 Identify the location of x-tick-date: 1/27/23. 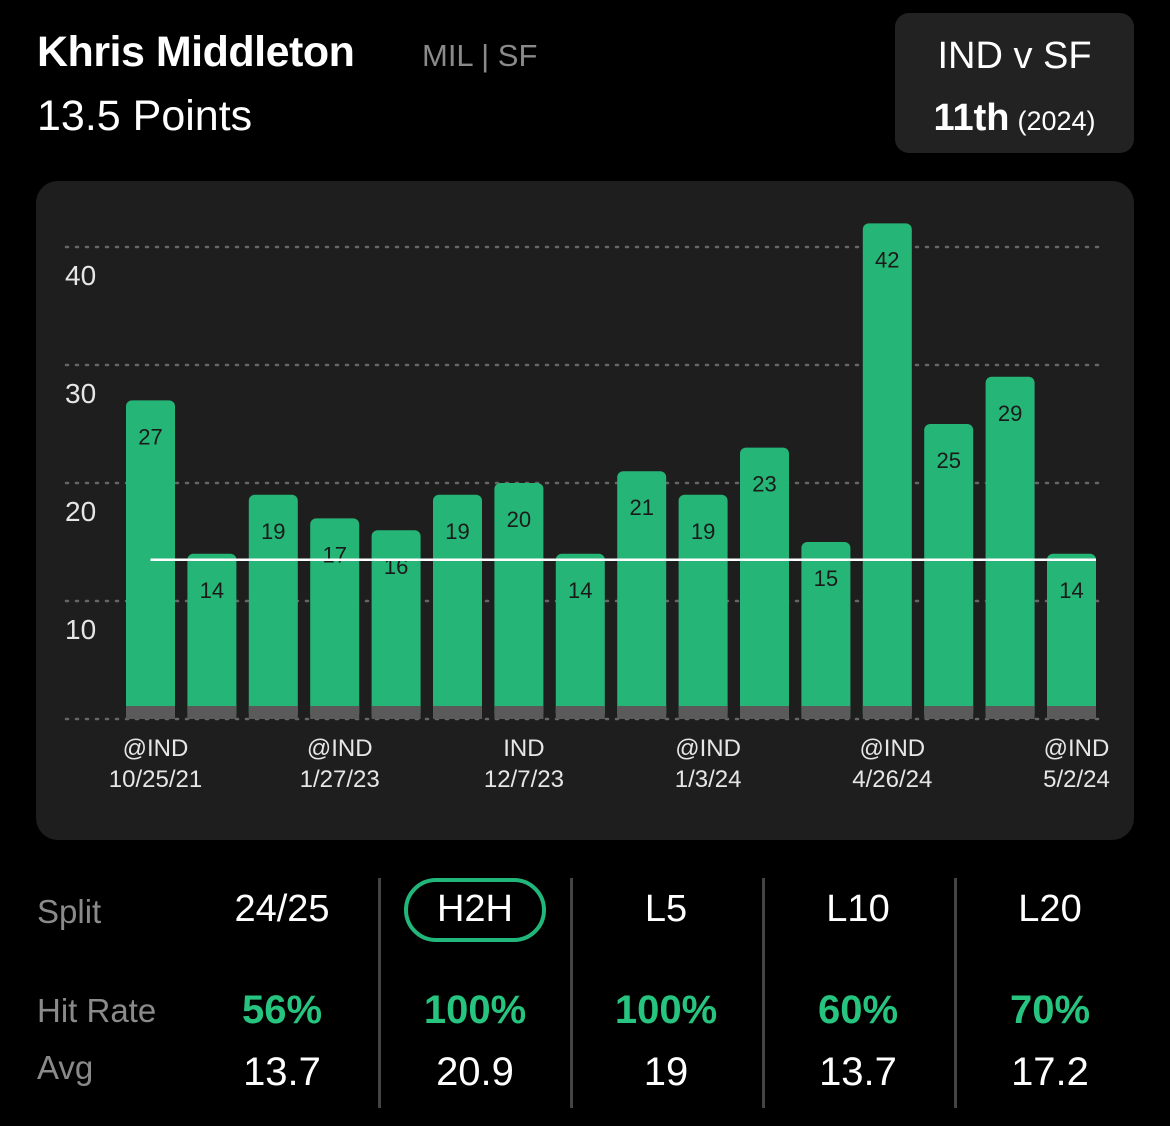
(340, 779).